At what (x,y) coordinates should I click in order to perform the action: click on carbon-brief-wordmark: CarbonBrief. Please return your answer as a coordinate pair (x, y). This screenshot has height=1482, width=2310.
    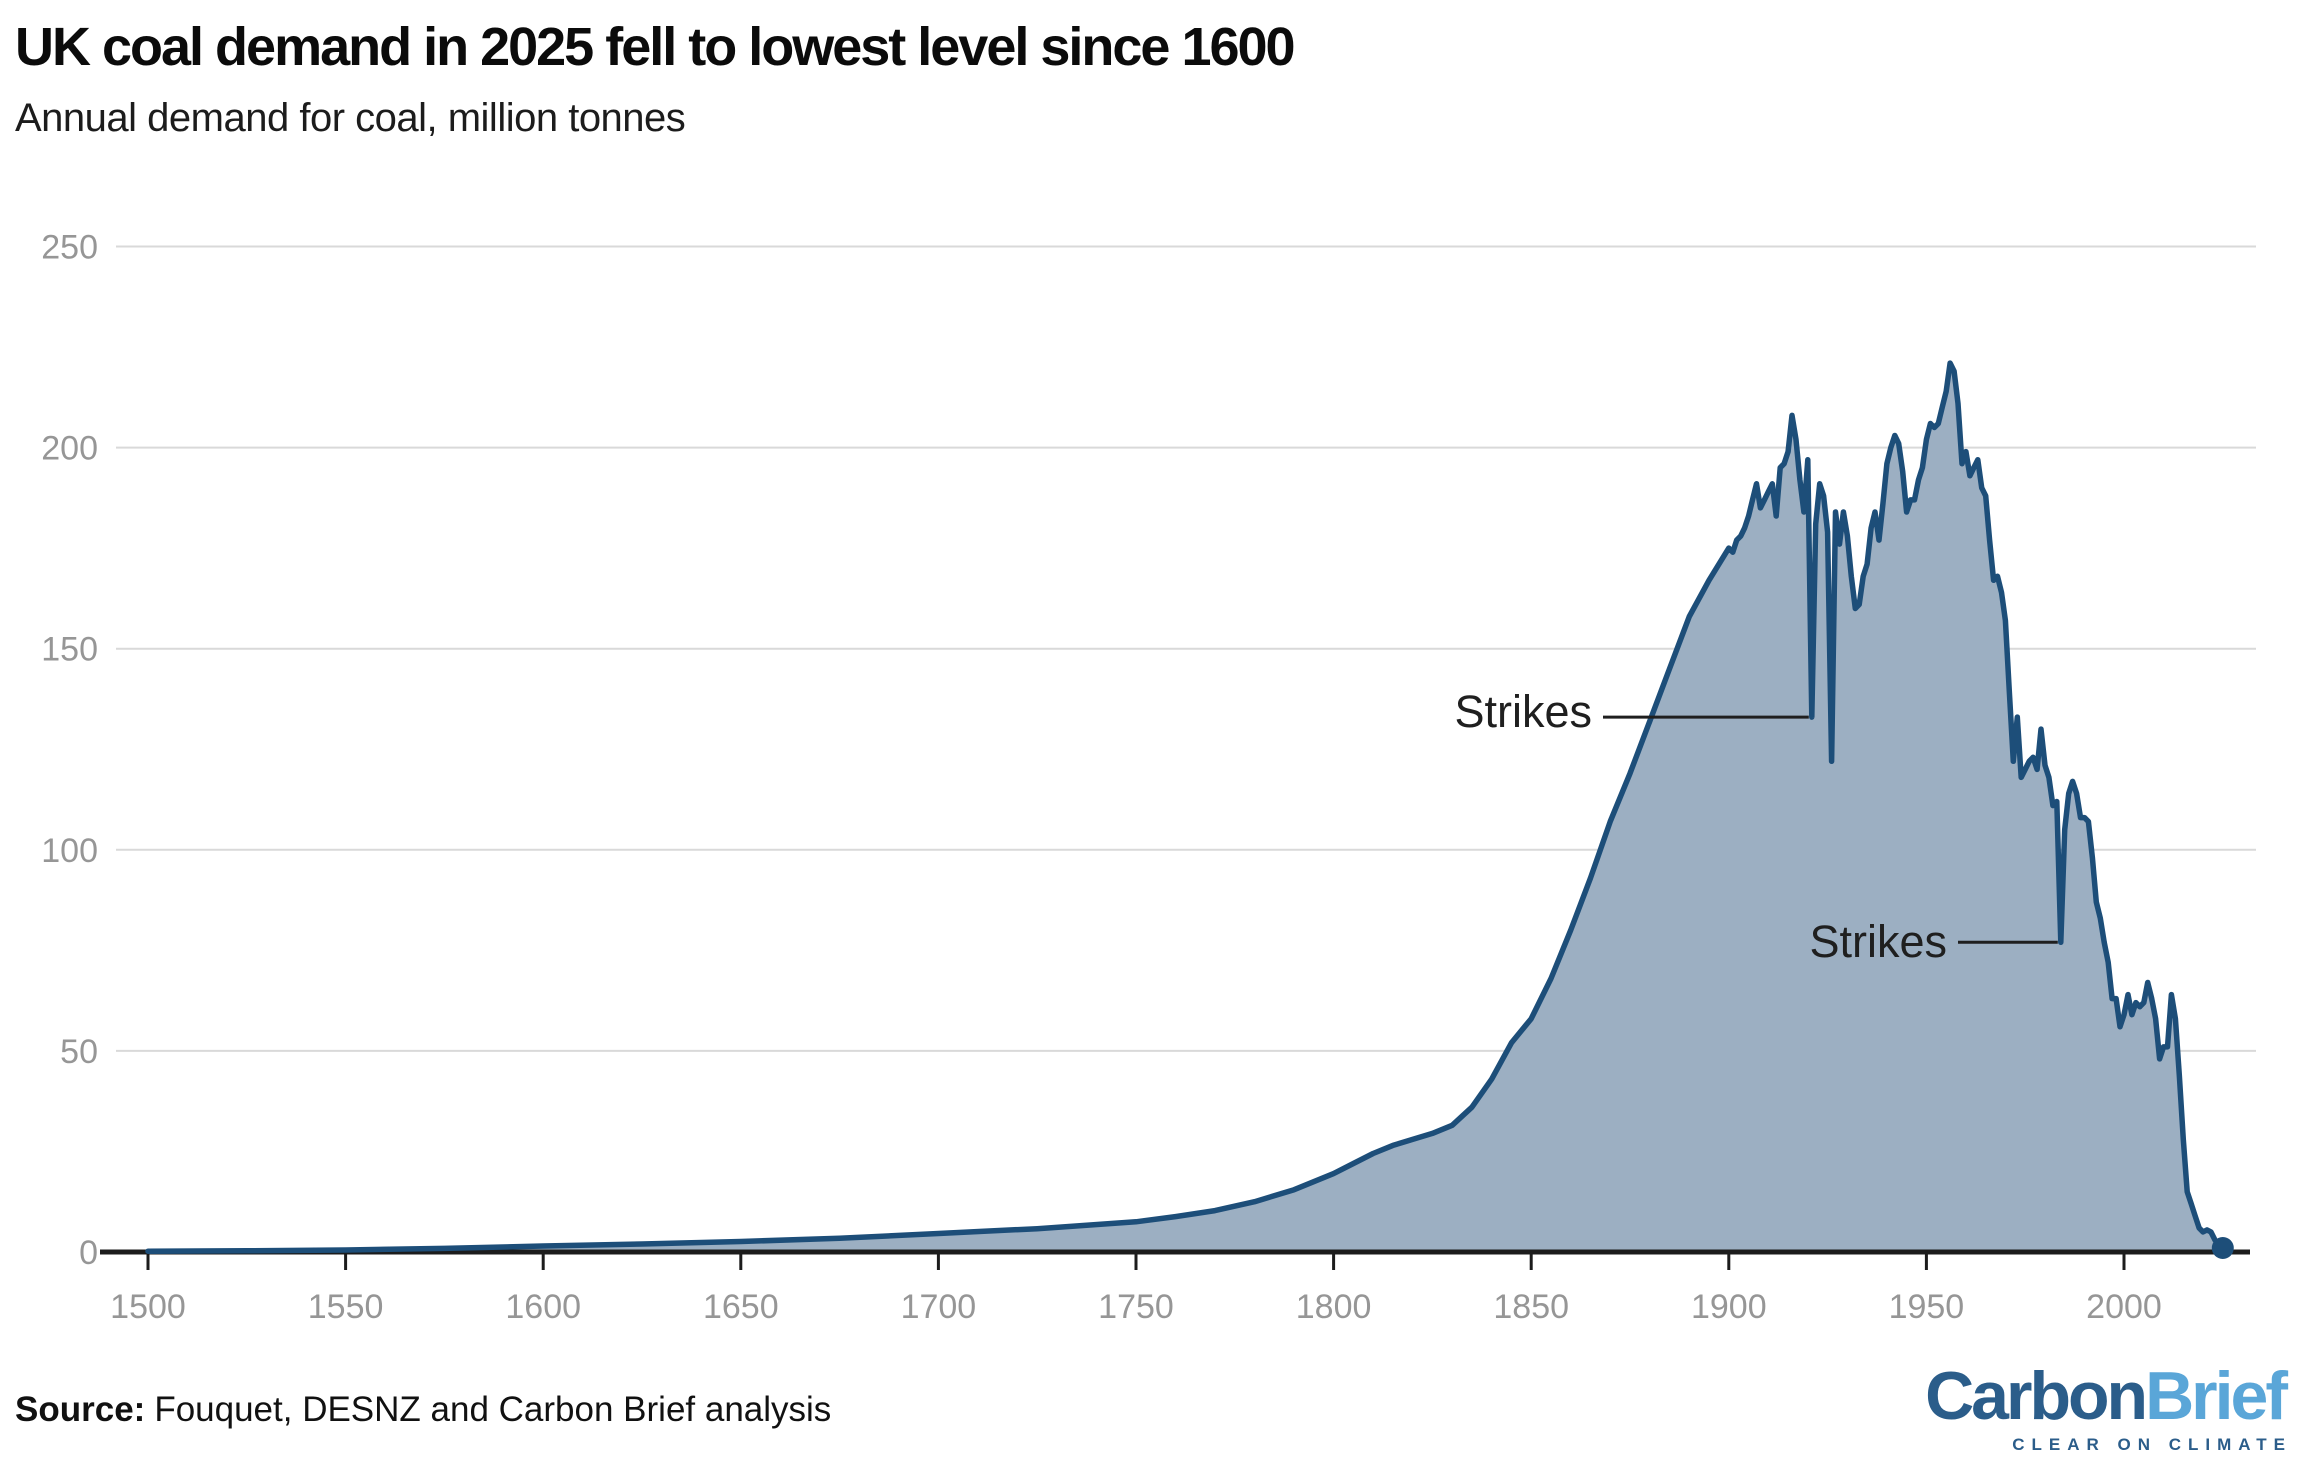
    Looking at the image, I should click on (2106, 1396).